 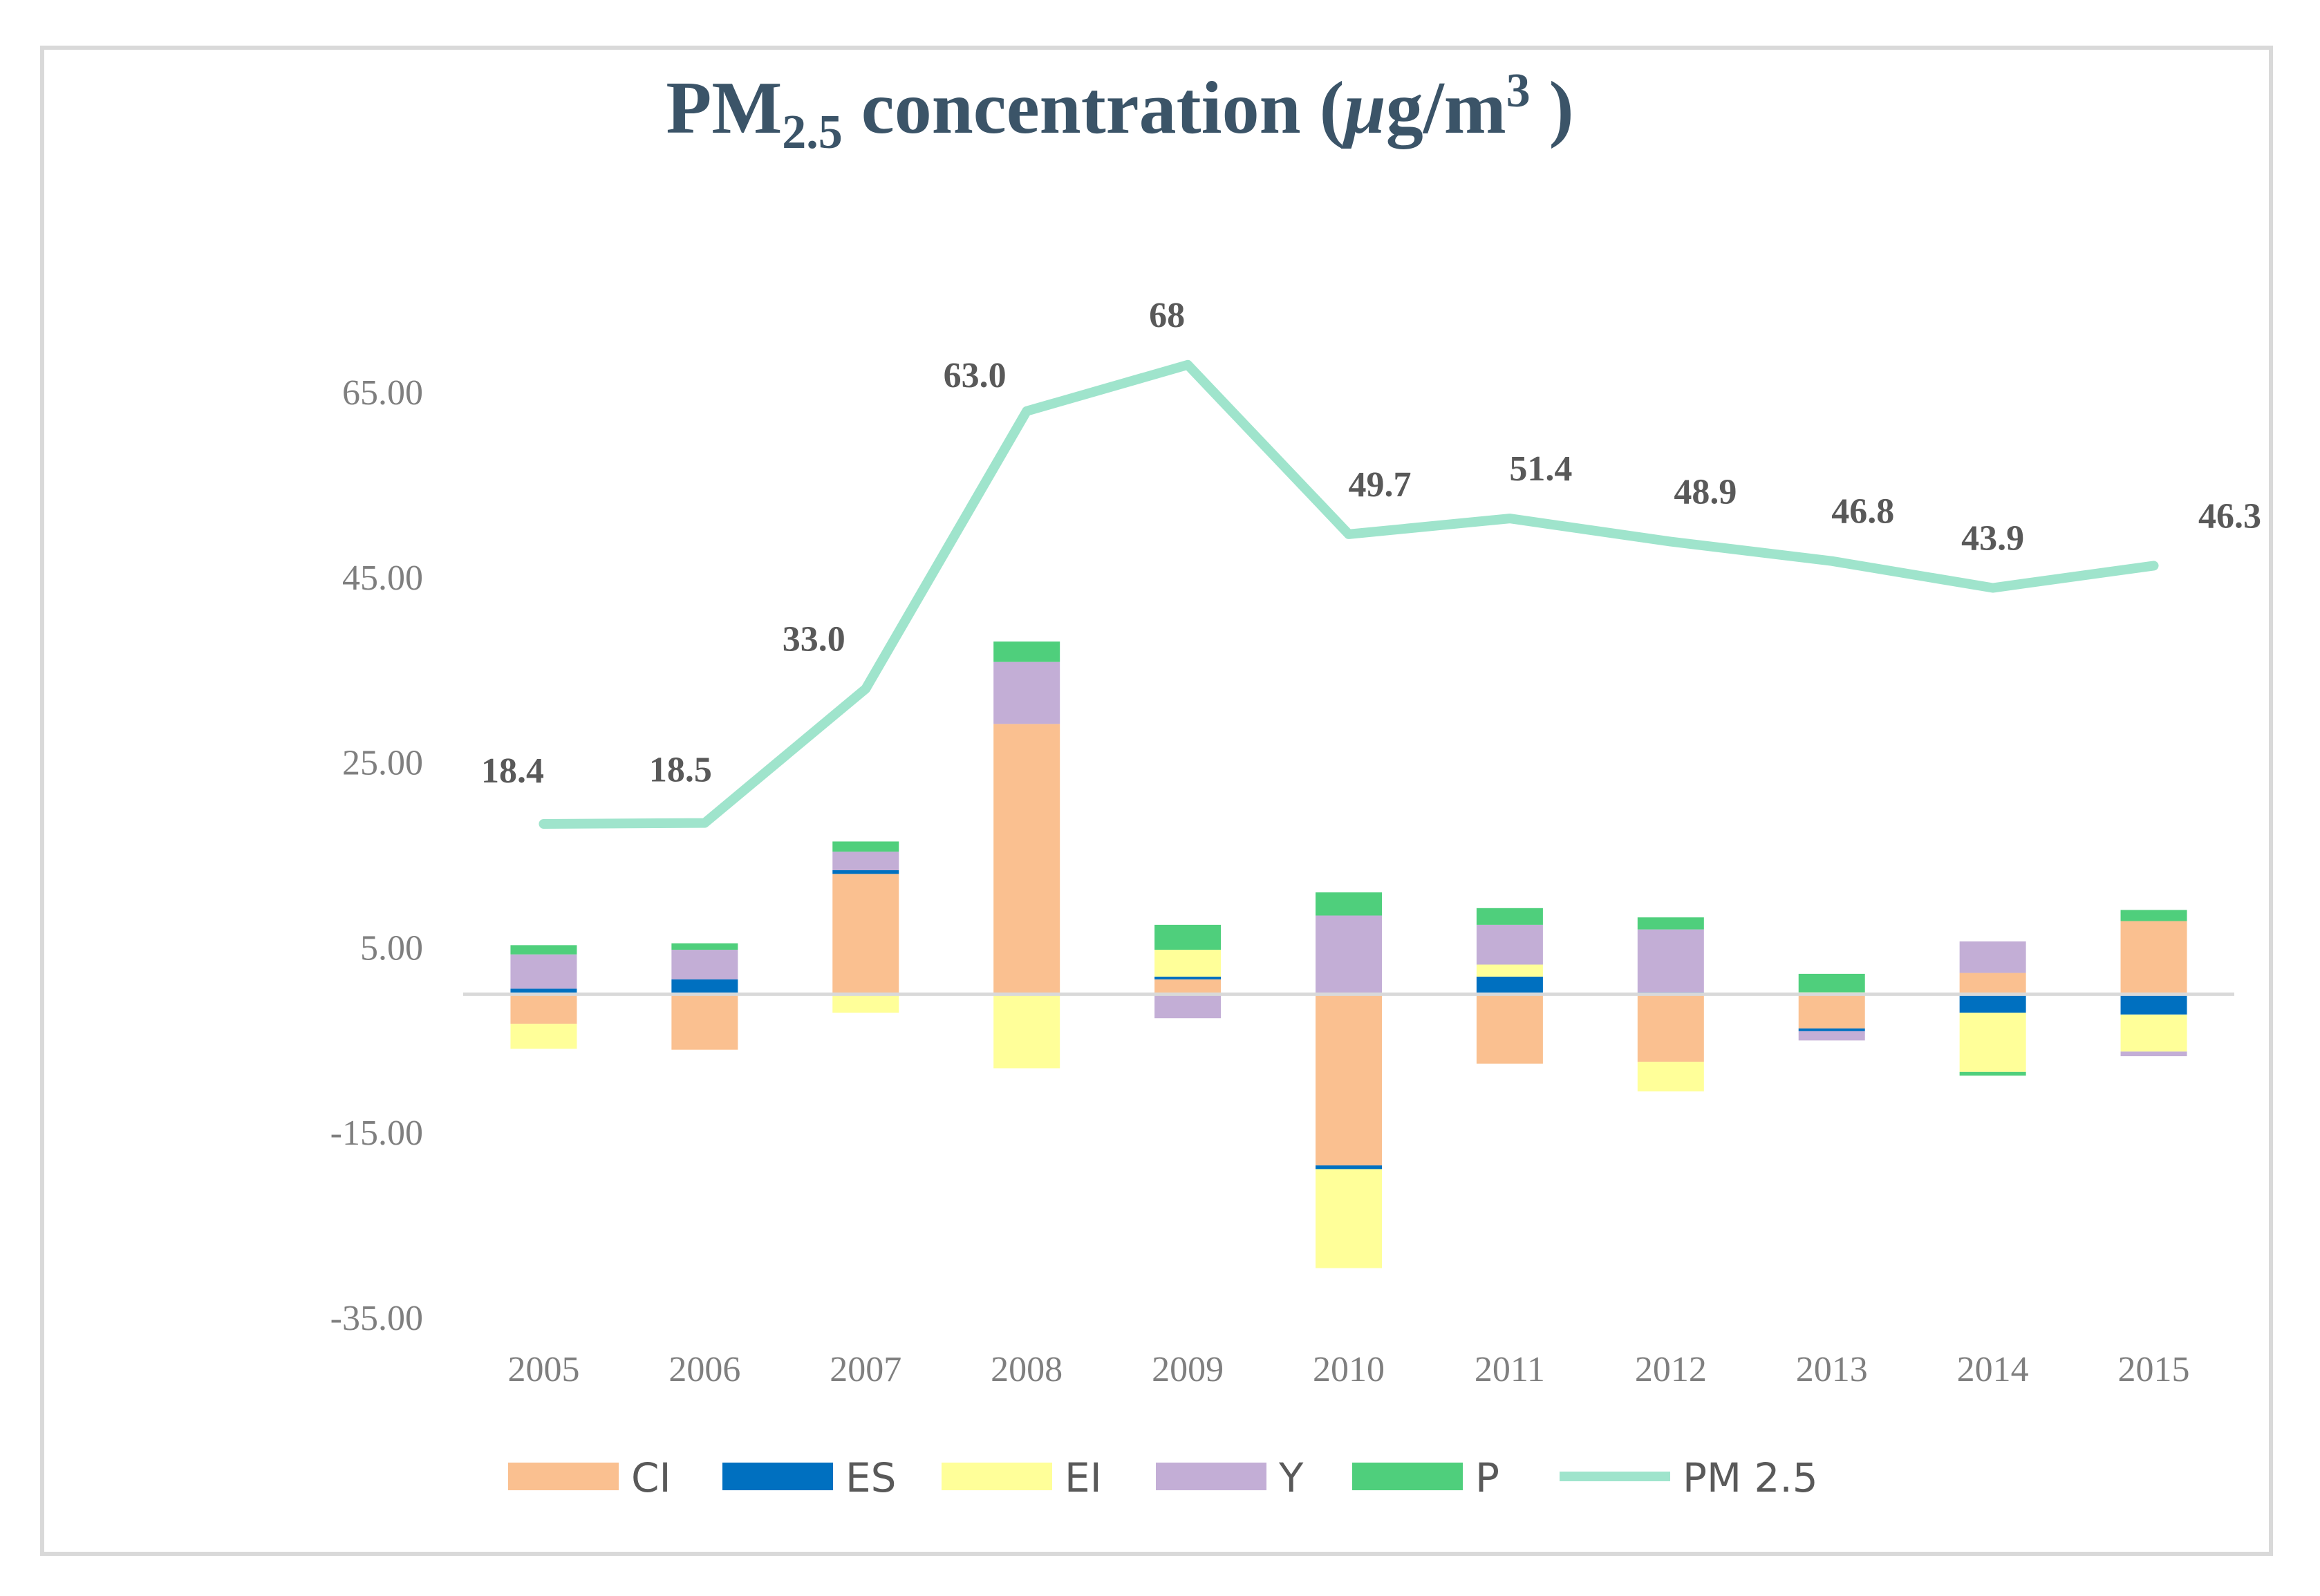 I want to click on pm25-data-label: 18.4, so click(x=512, y=771).